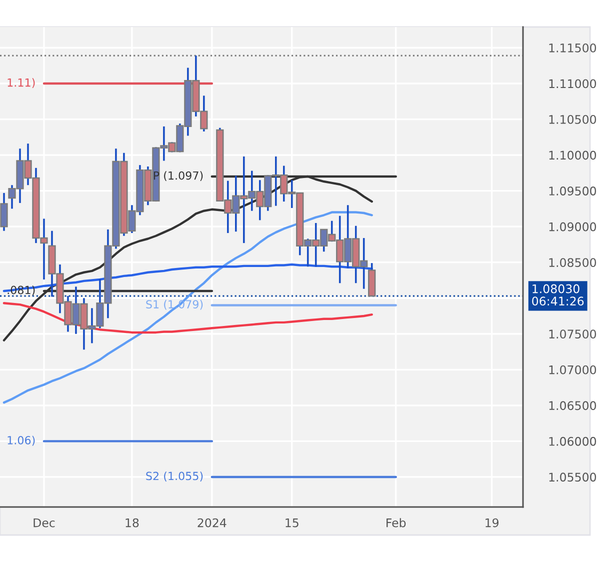 This screenshot has height=570, width=597. What do you see at coordinates (21, 83) in the screenshot?
I see `series-label: 1.11)` at bounding box center [21, 83].